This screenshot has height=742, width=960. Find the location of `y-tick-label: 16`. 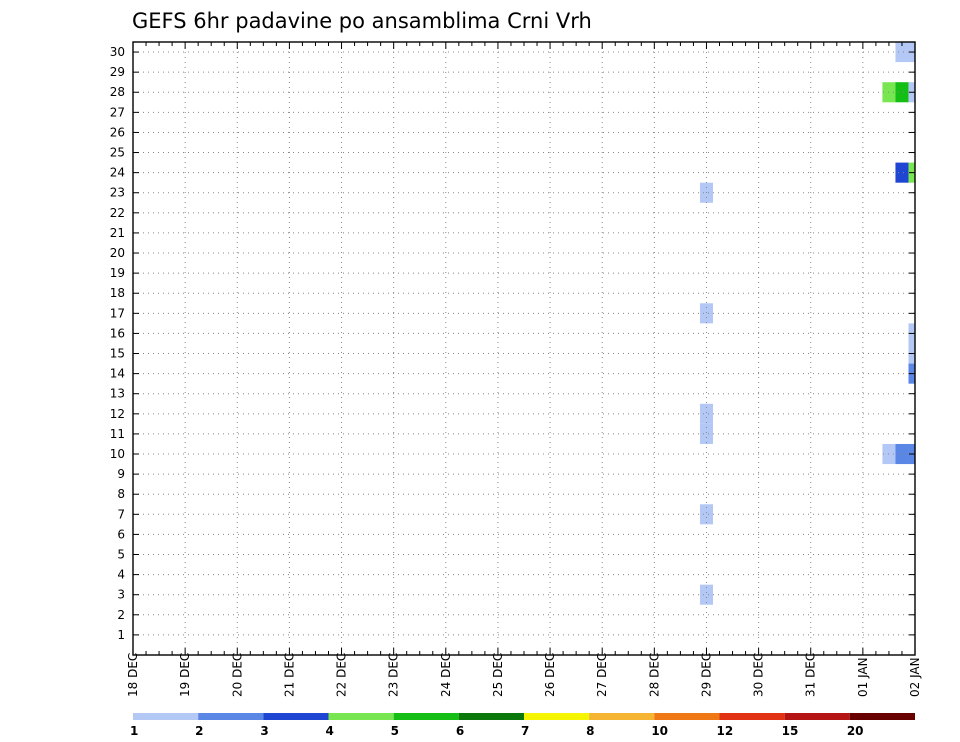

y-tick-label: 16 is located at coordinates (117, 333).